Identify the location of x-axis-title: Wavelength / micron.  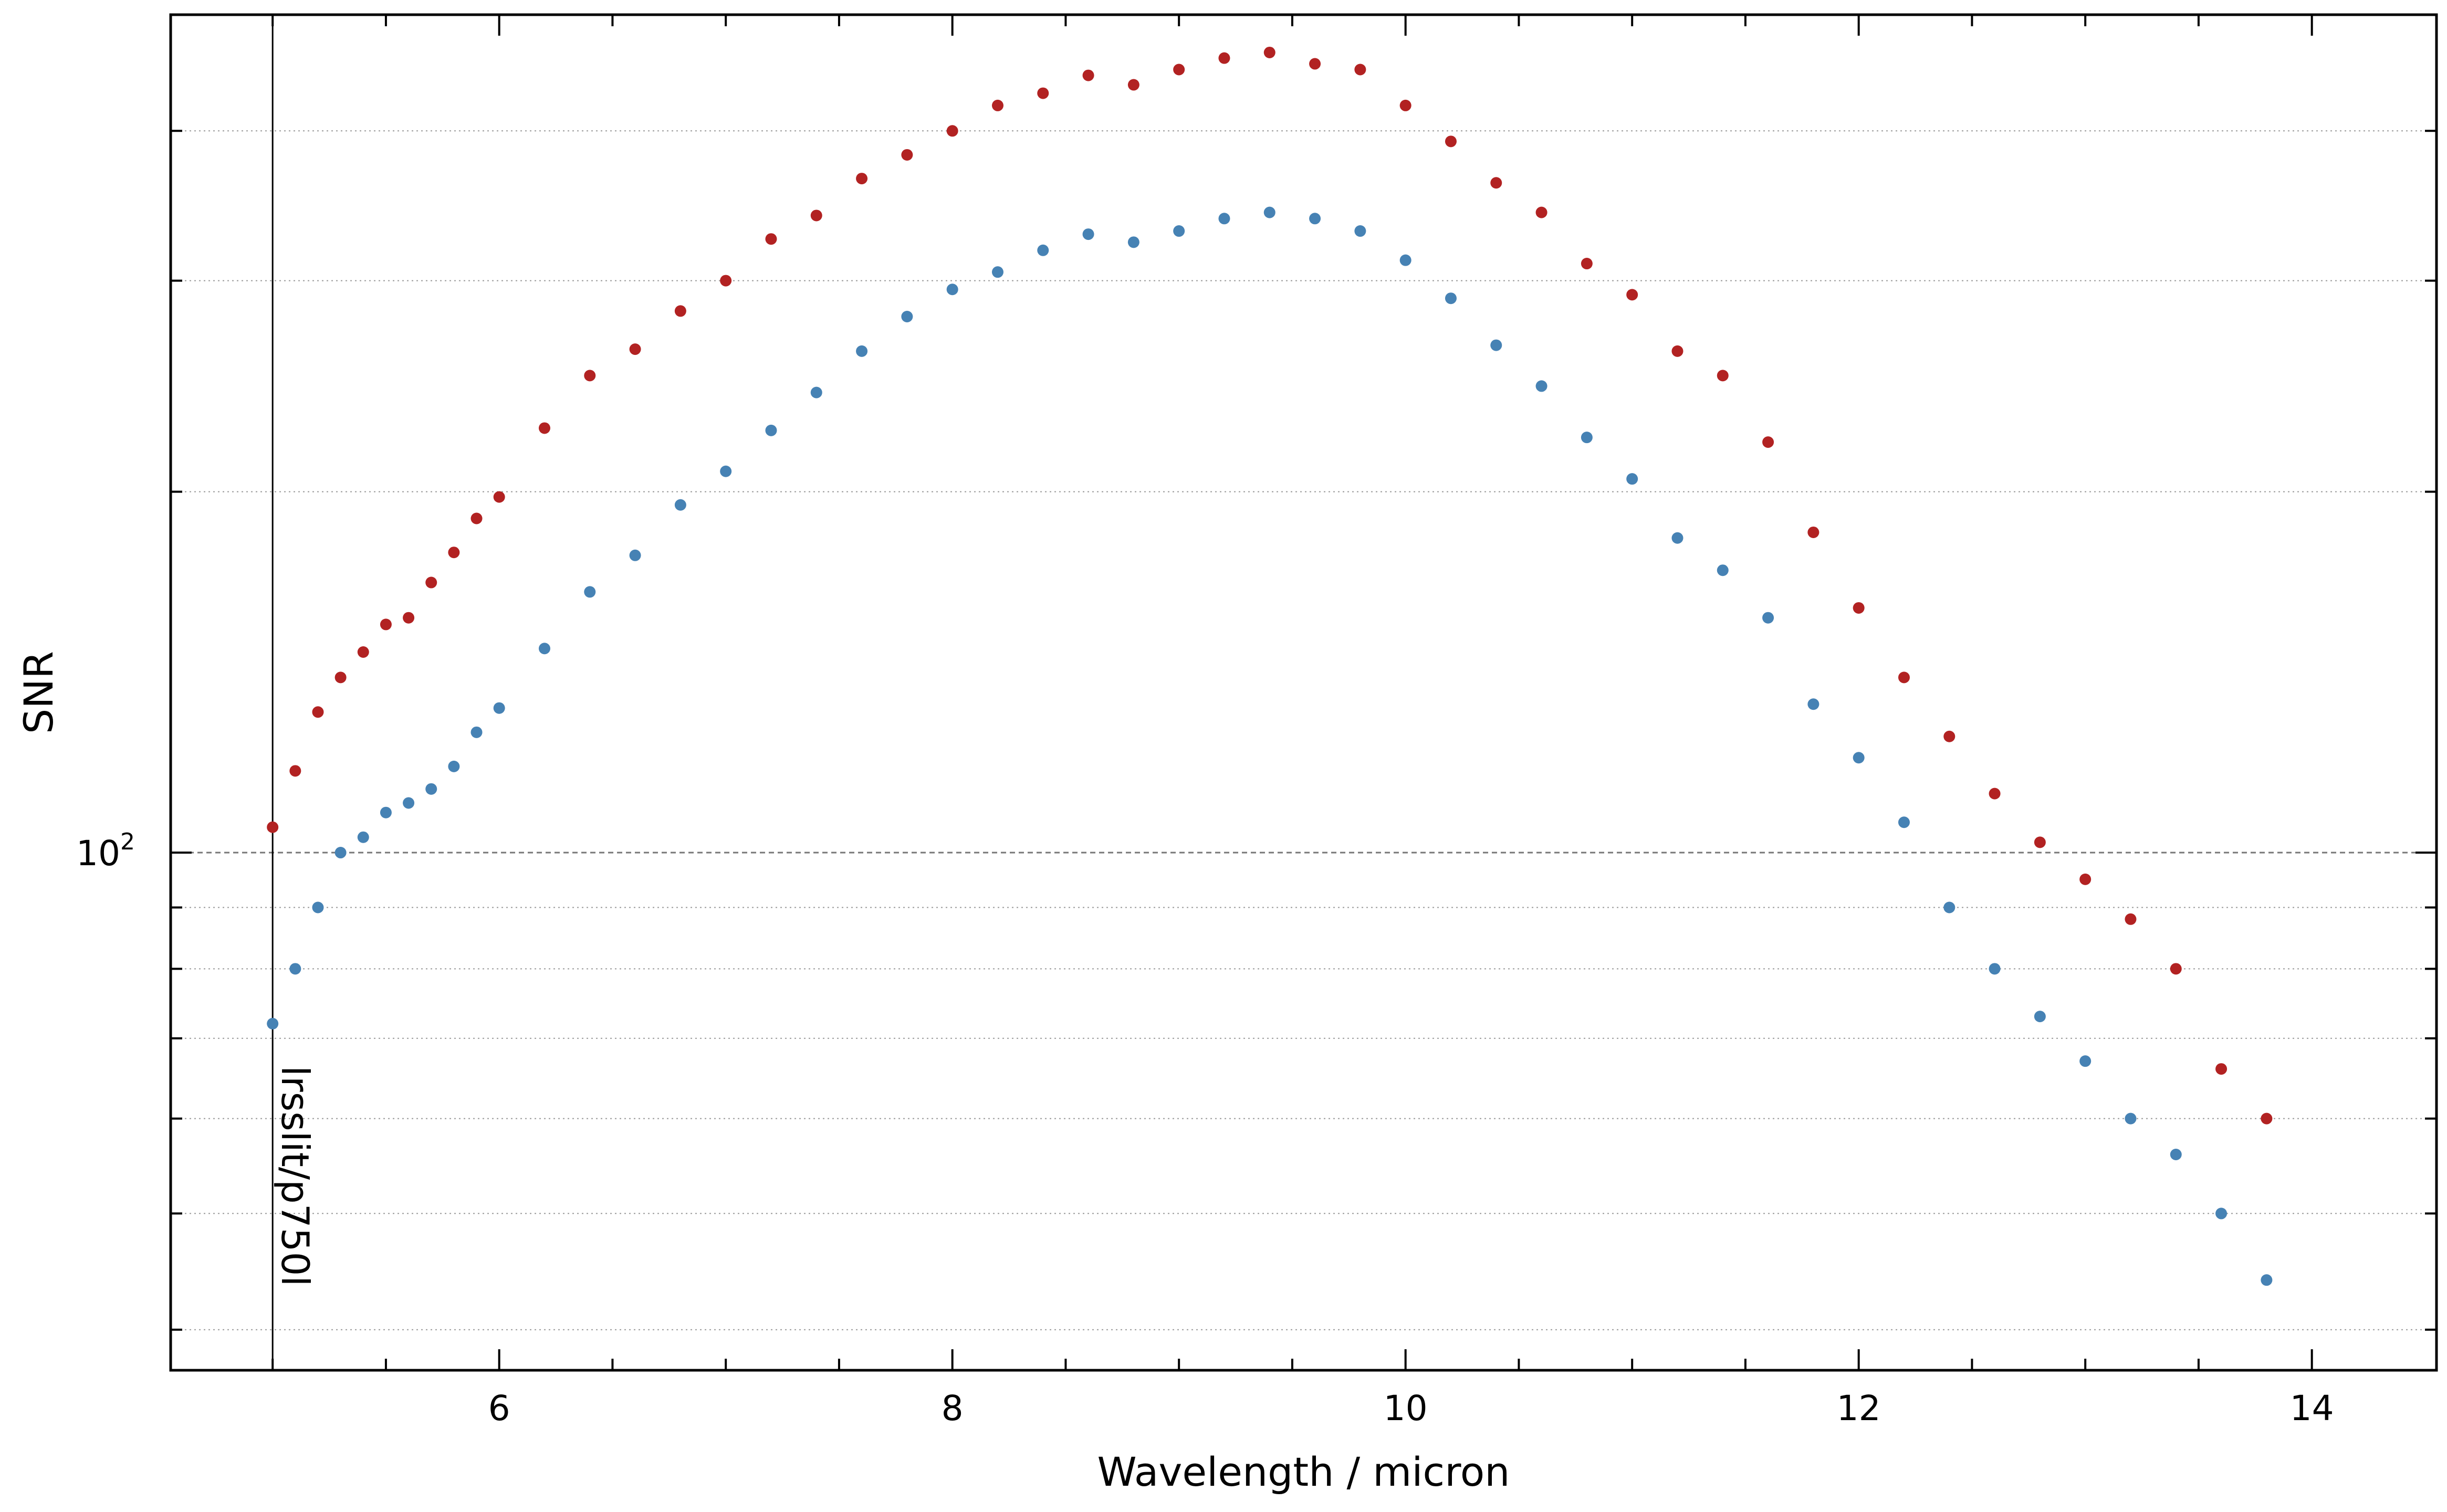
(1303, 1471).